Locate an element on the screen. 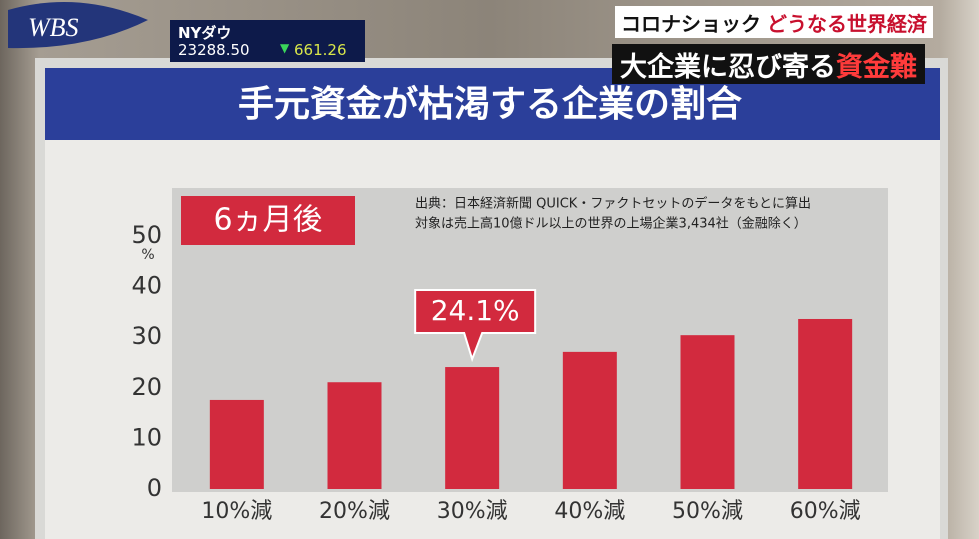 The image size is (979, 539). y-tick-label: 10 is located at coordinates (146, 437).